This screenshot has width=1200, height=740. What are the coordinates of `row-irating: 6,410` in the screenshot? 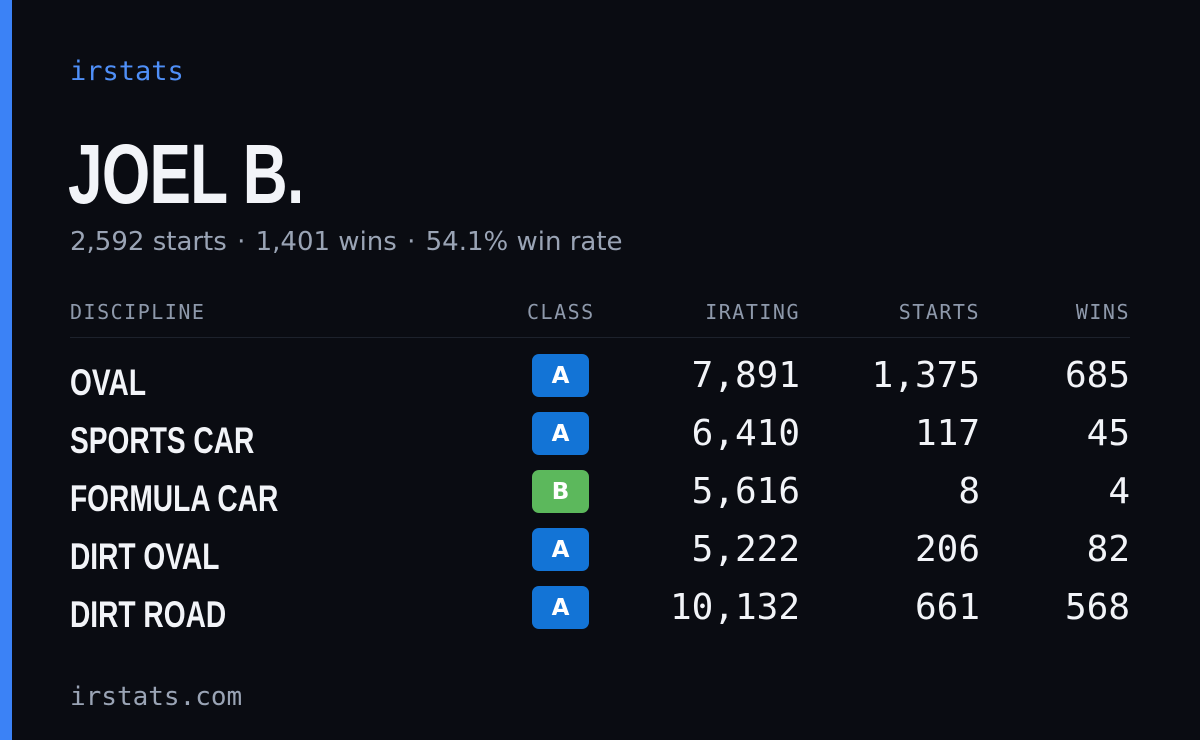 It's located at (745, 433).